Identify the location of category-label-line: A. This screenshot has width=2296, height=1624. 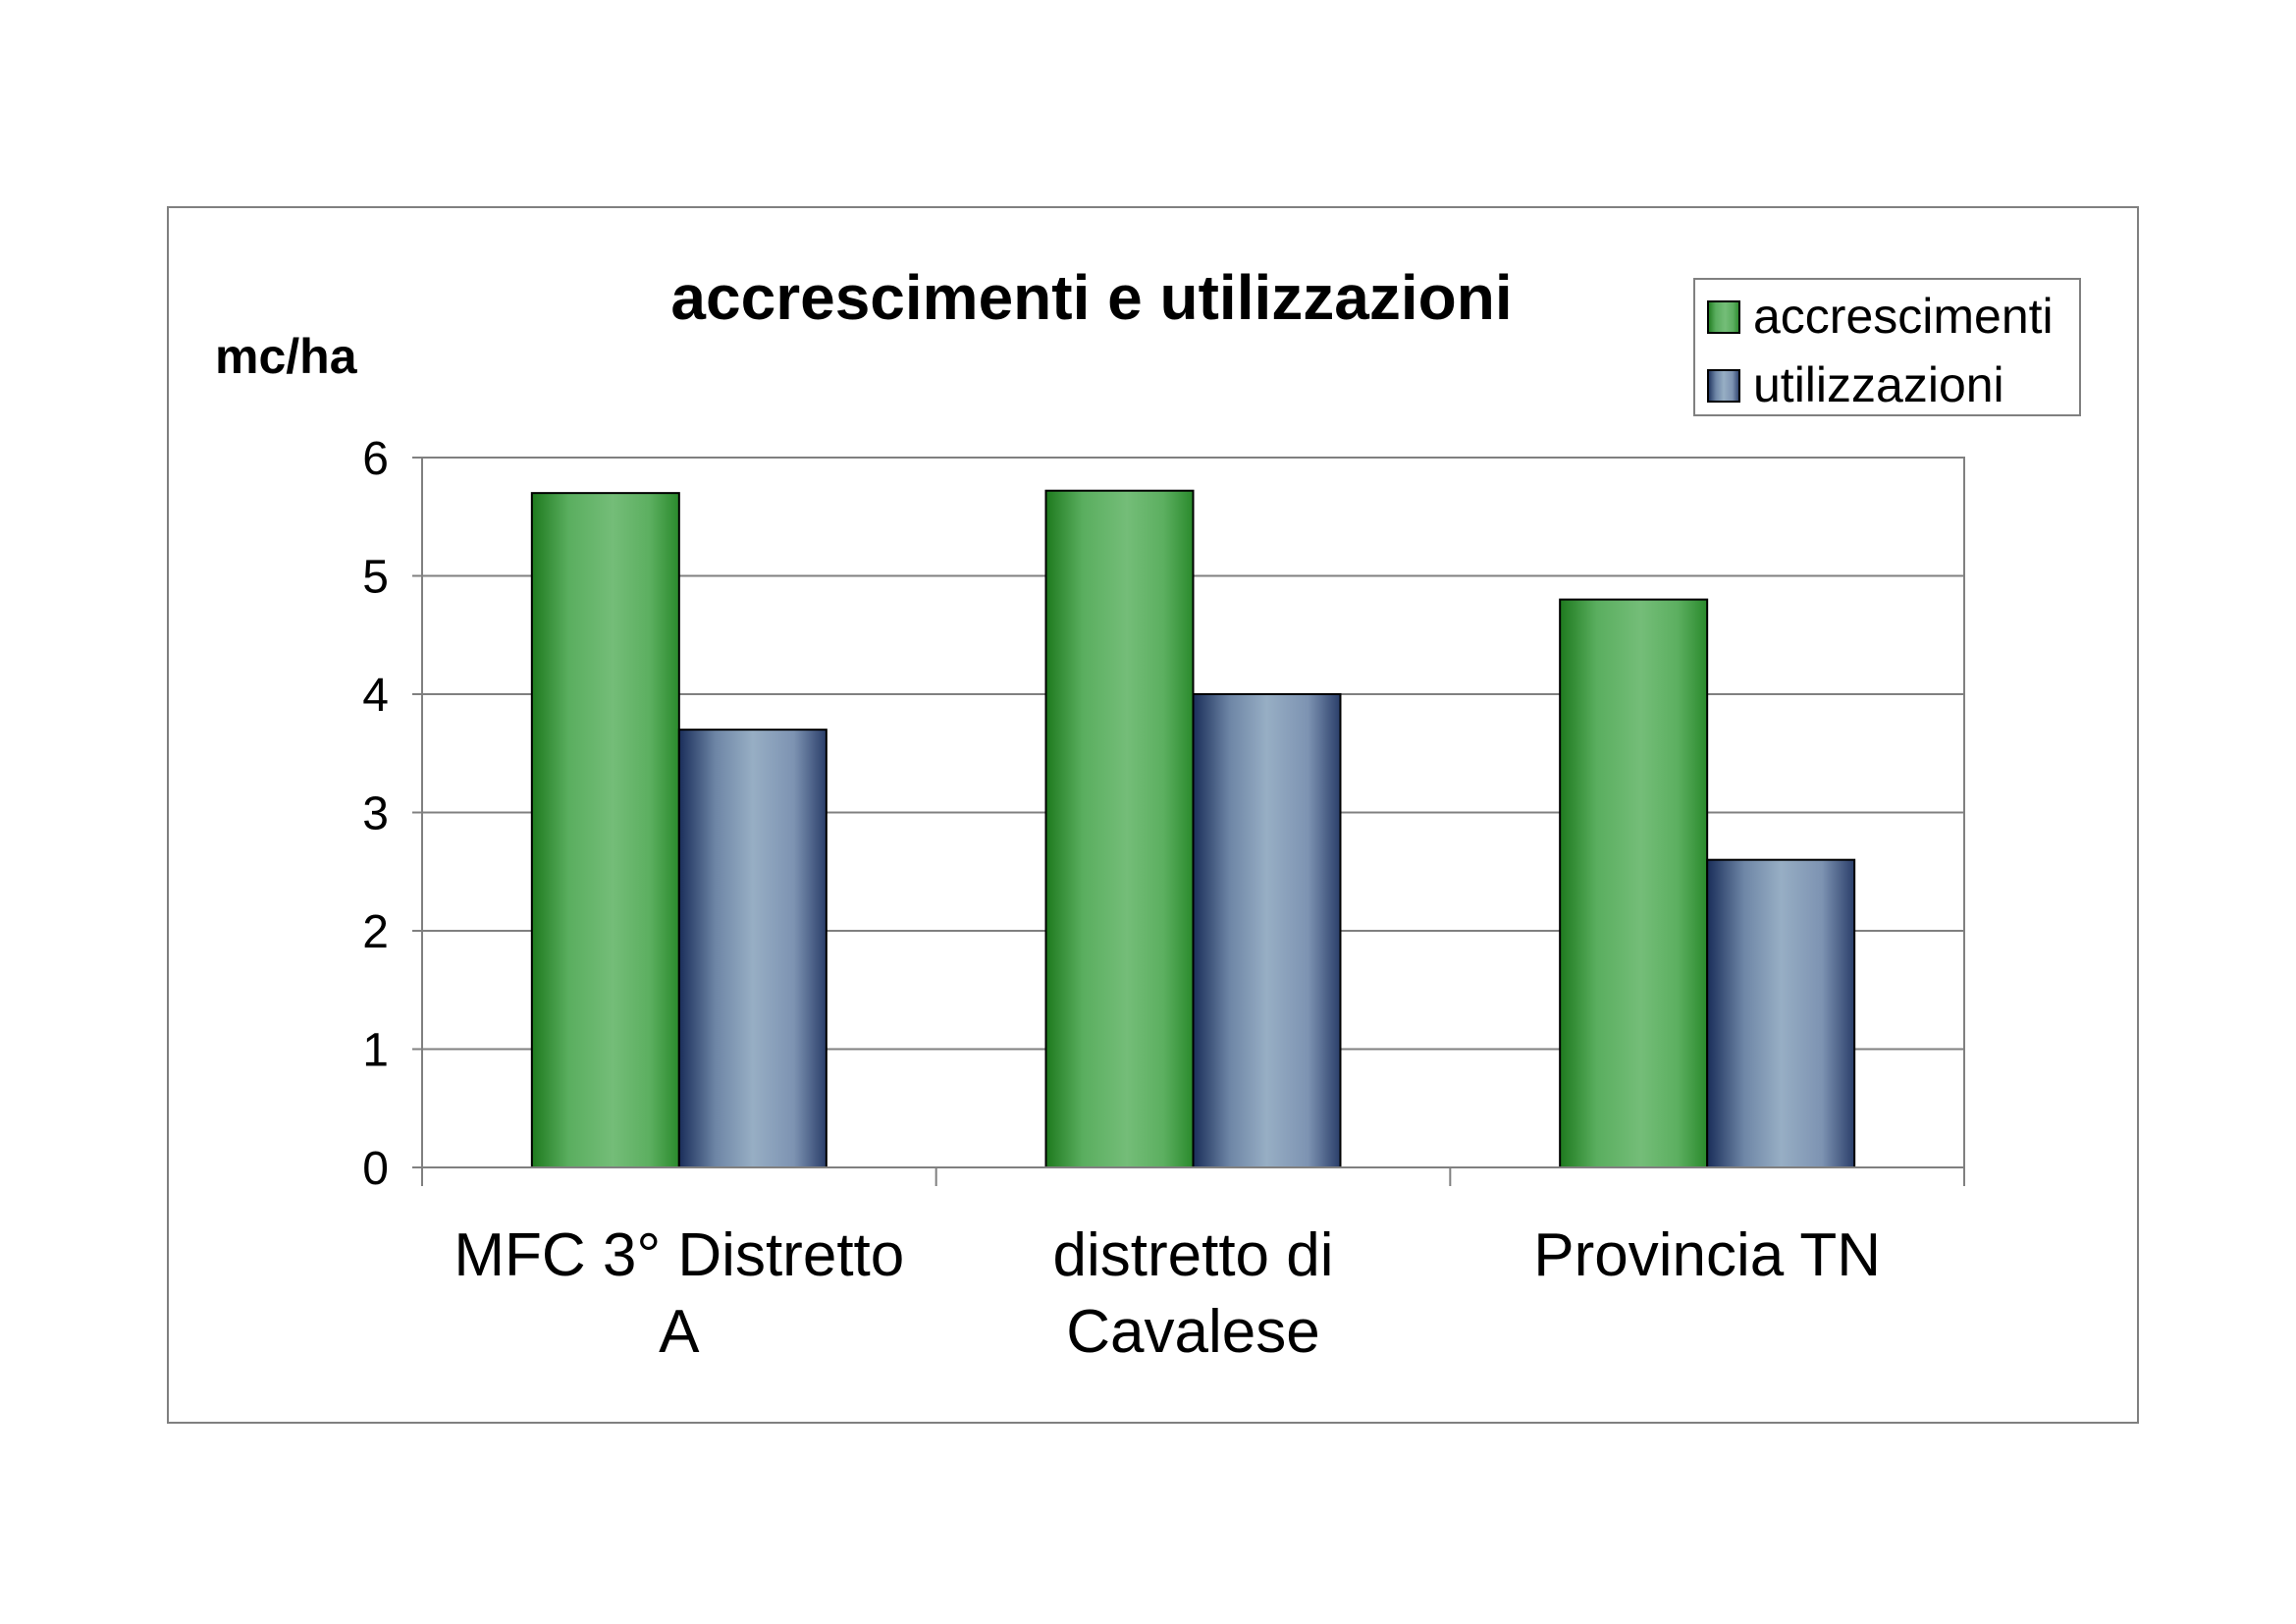
(679, 1332).